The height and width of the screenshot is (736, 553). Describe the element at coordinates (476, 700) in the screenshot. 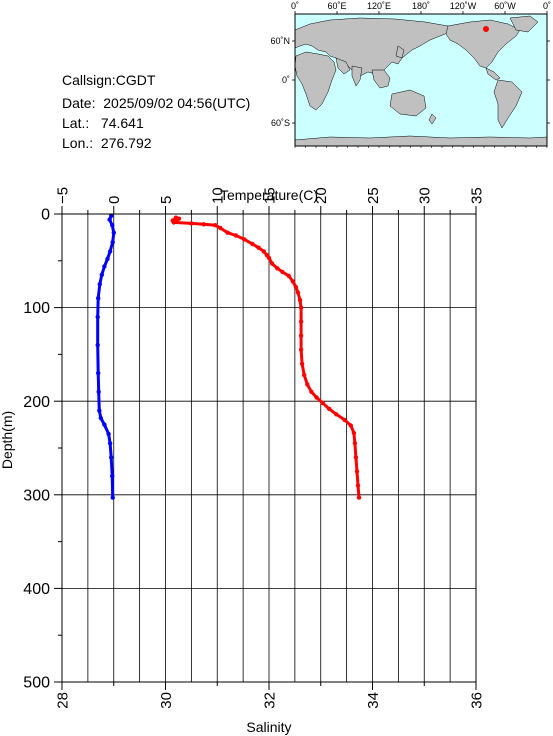

I see `salinity-tick-label: 36` at that location.